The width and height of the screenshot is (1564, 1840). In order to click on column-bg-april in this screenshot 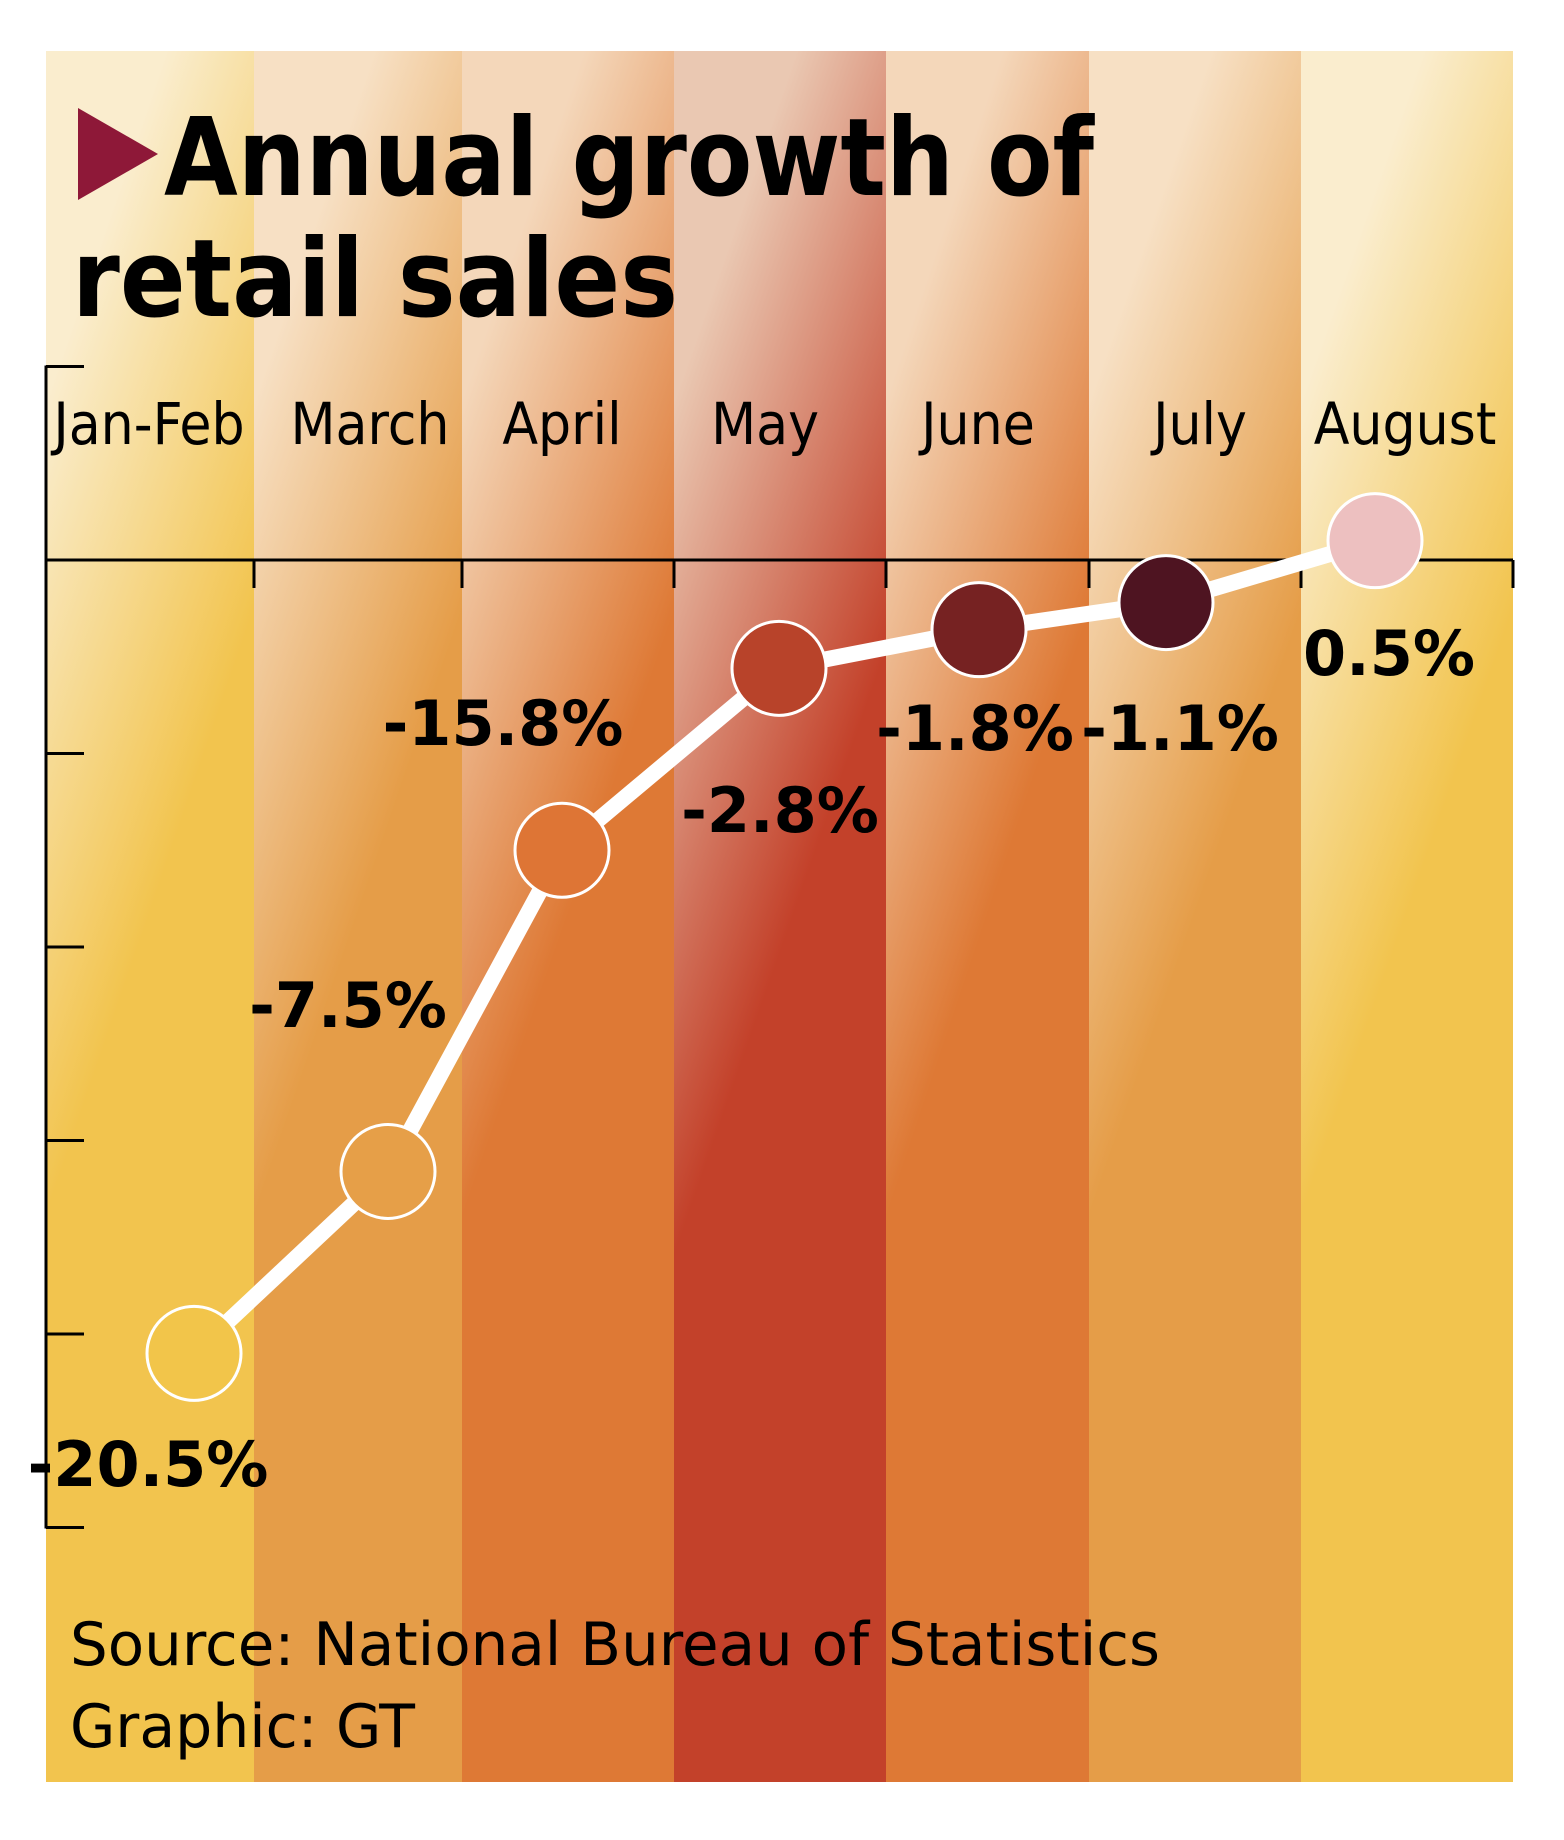, I will do `click(568, 916)`.